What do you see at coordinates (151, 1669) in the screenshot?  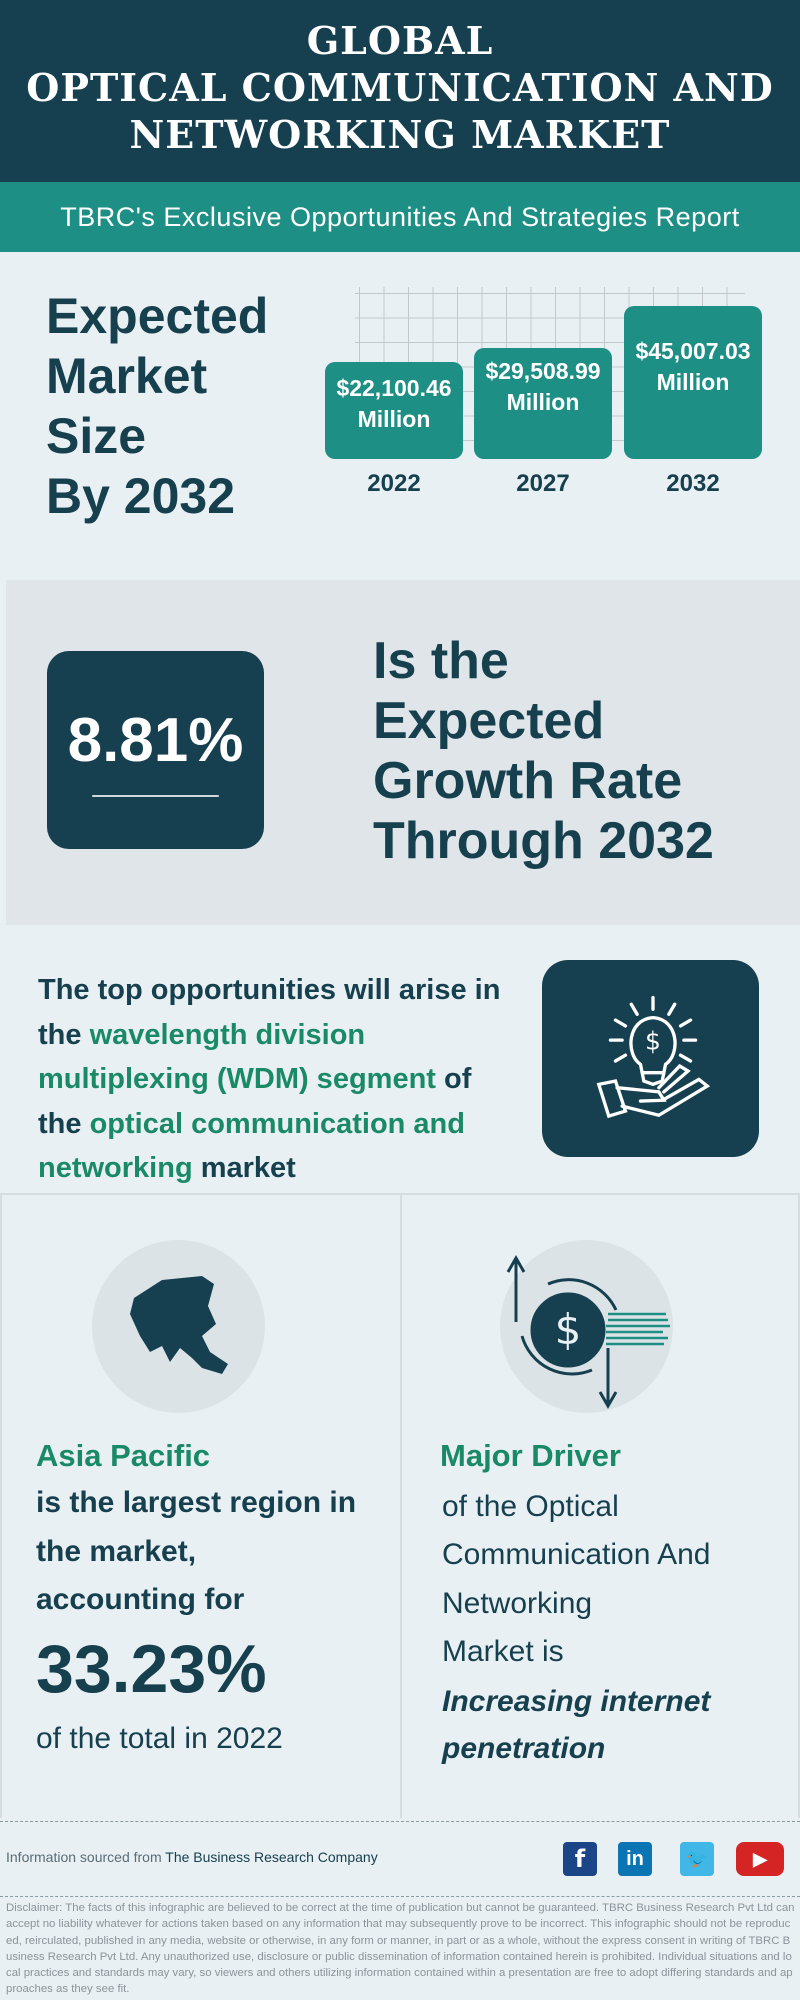 I see `region-share: 33.23%` at bounding box center [151, 1669].